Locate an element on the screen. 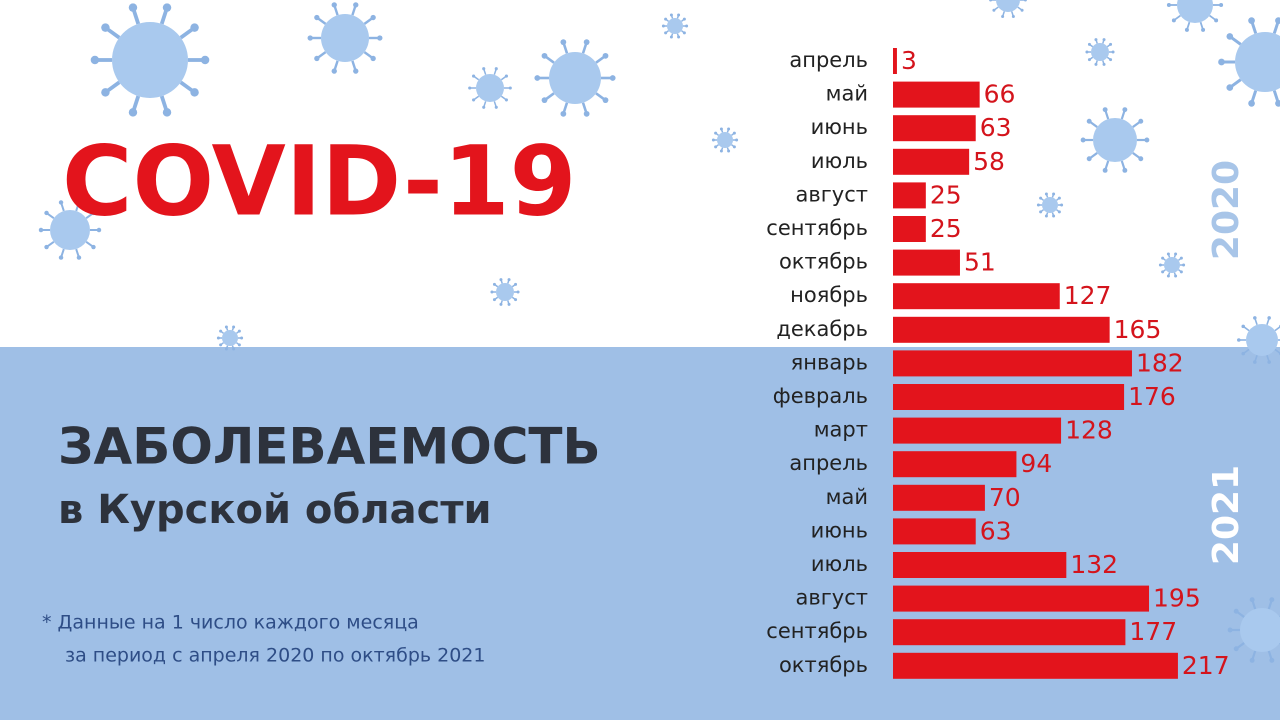 Image resolution: width=1280 pixels, height=720 pixels. value-label: 58 is located at coordinates (989, 161).